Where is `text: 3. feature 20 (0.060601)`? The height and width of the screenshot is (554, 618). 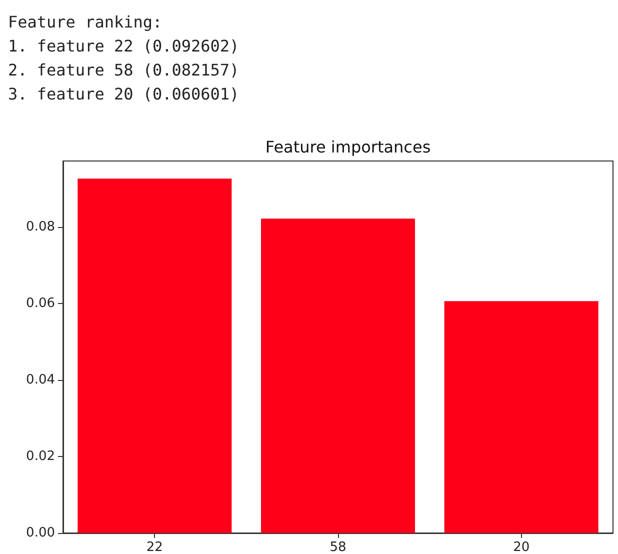
text: 3. feature 20 (0.060601) is located at coordinates (124, 94).